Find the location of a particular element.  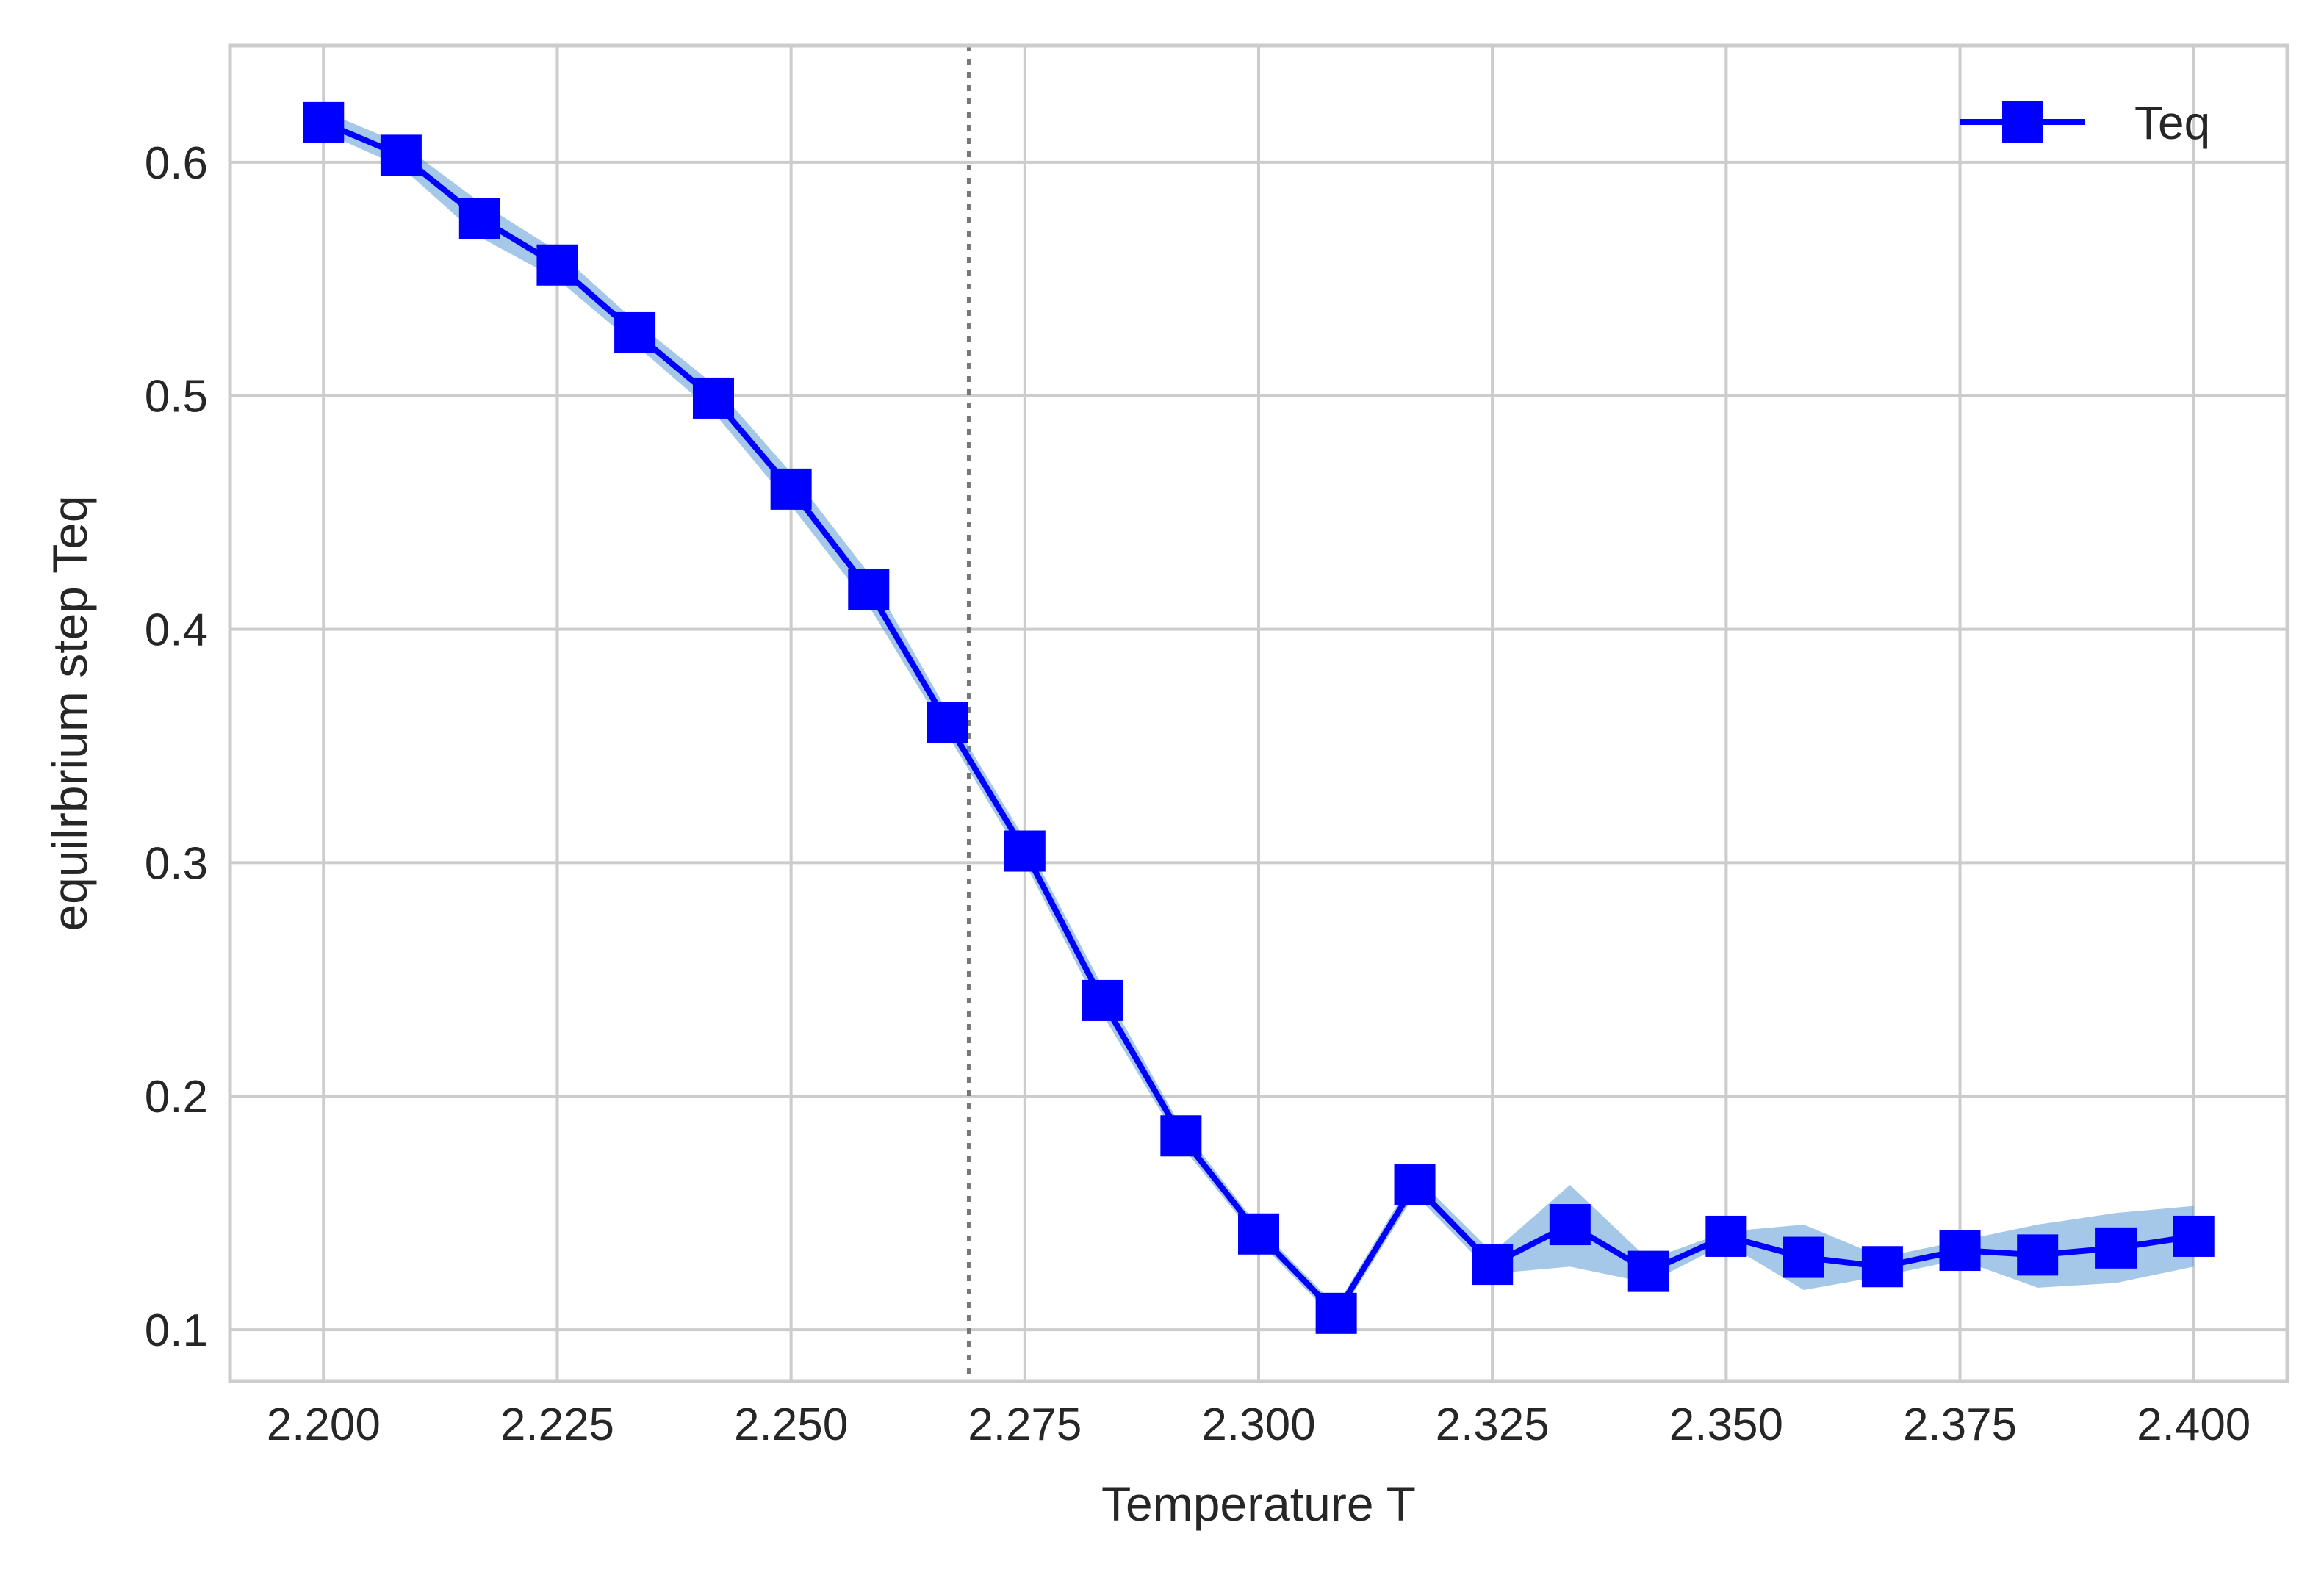

x-tick-label: 2.200 is located at coordinates (324, 1424).